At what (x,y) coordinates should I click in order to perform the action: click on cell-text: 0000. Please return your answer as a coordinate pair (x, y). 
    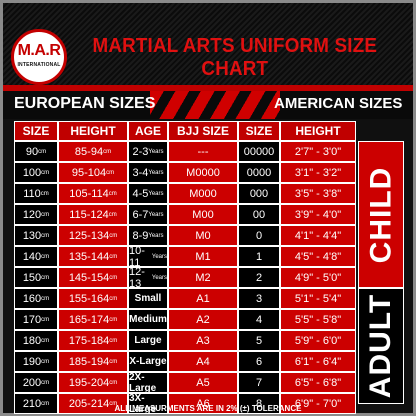
    Looking at the image, I should click on (259, 172).